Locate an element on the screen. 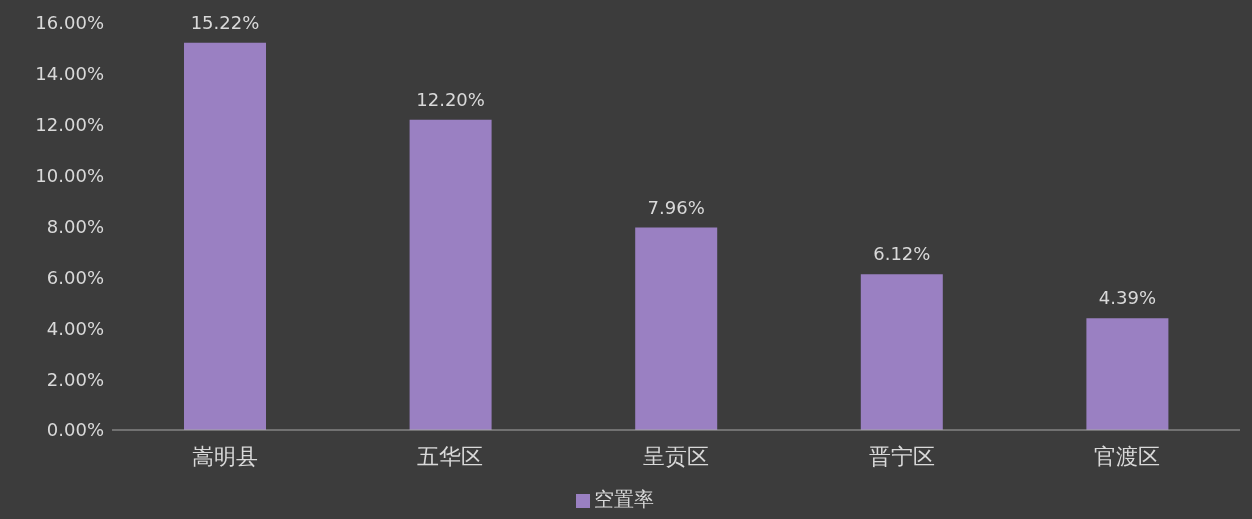 The height and width of the screenshot is (519, 1252). y-tick-label: 0.00% is located at coordinates (75, 430).